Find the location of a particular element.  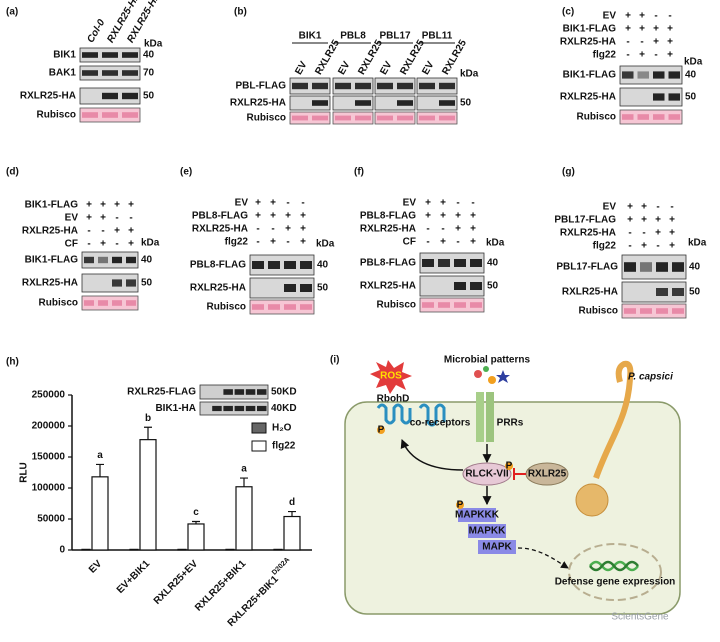

row-label: BIK1-FLAG is located at coordinates (52, 260).